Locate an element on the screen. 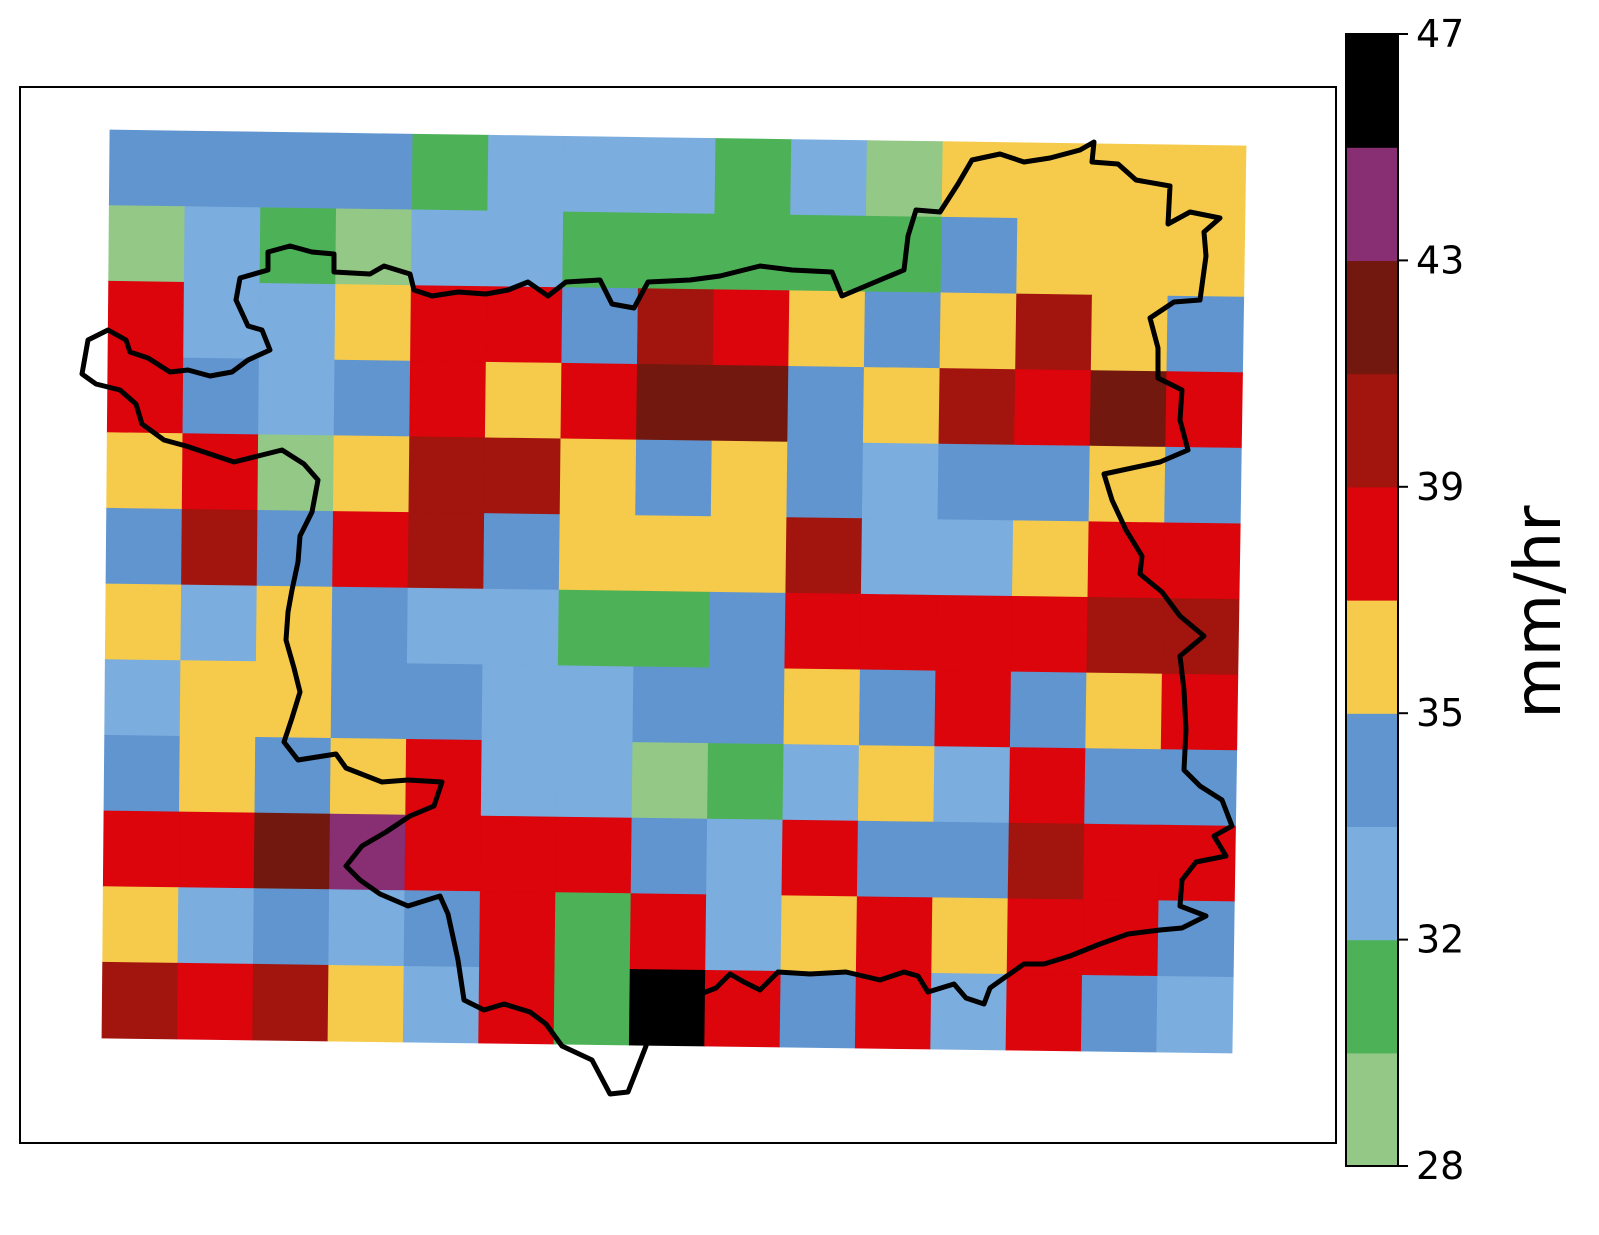 The height and width of the screenshot is (1235, 1599). colorbar-label: mm/hr is located at coordinates (1539, 612).